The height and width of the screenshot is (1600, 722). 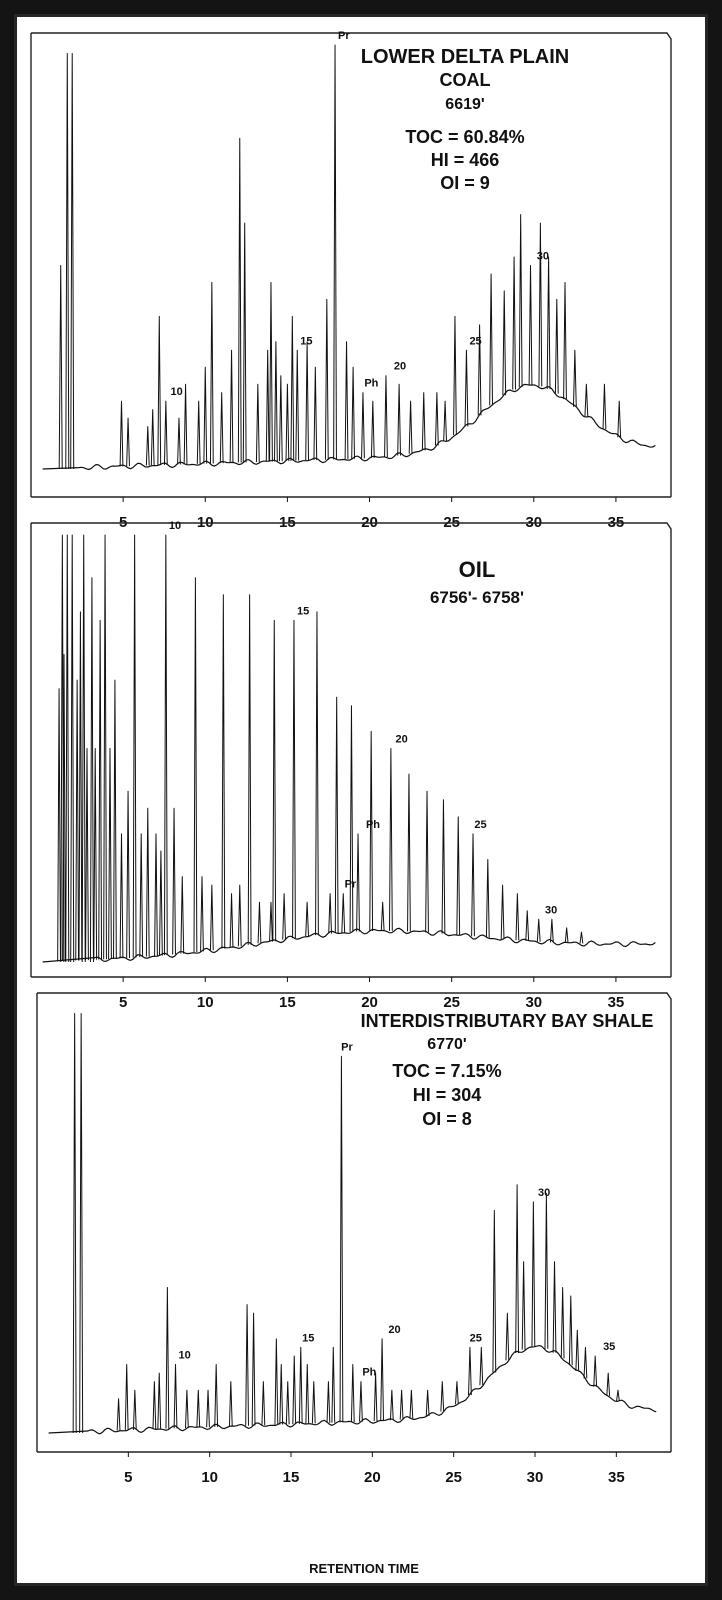 What do you see at coordinates (465, 183) in the screenshot?
I see `sample-info-line: OI = 9` at bounding box center [465, 183].